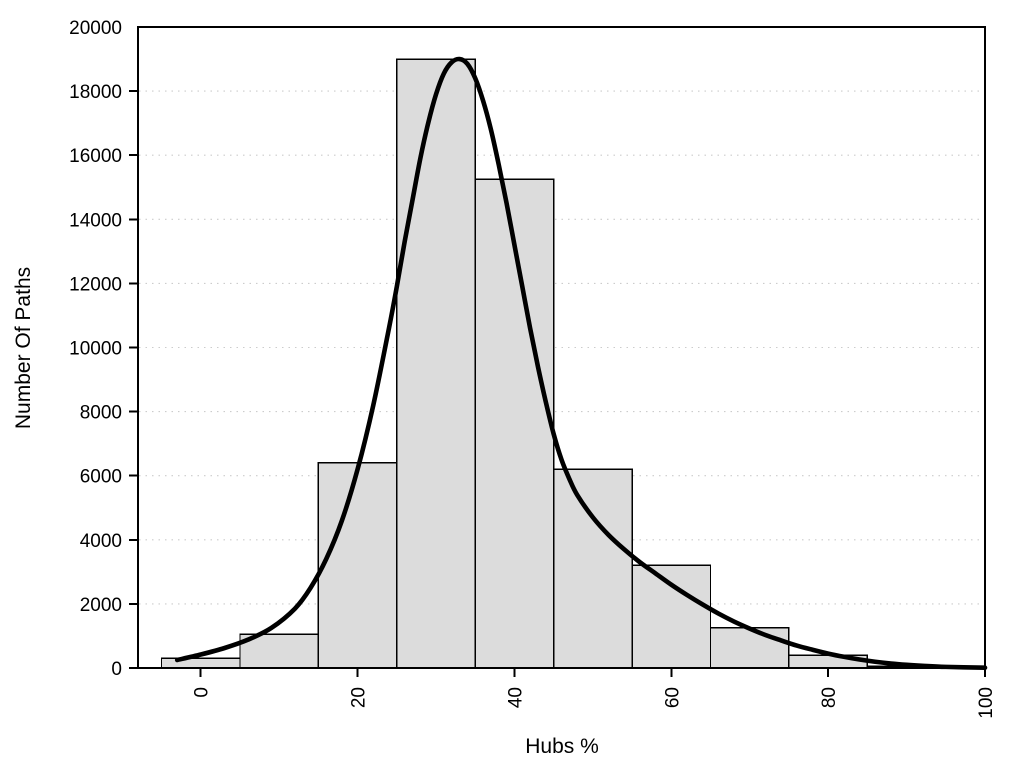 The width and height of the screenshot is (1024, 768). Describe the element at coordinates (101, 413) in the screenshot. I see `y-axis-tick-label: 8000` at that location.